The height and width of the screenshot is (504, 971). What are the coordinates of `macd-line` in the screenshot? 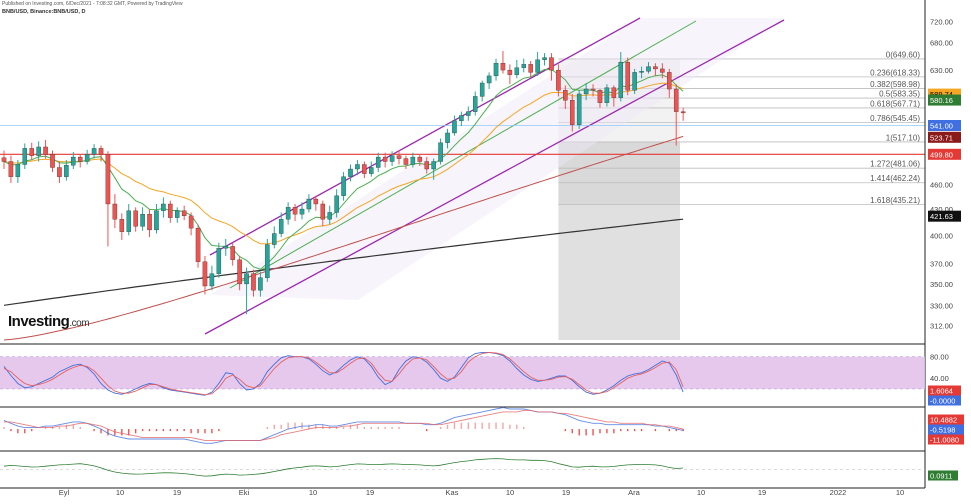 It's located at (343, 425).